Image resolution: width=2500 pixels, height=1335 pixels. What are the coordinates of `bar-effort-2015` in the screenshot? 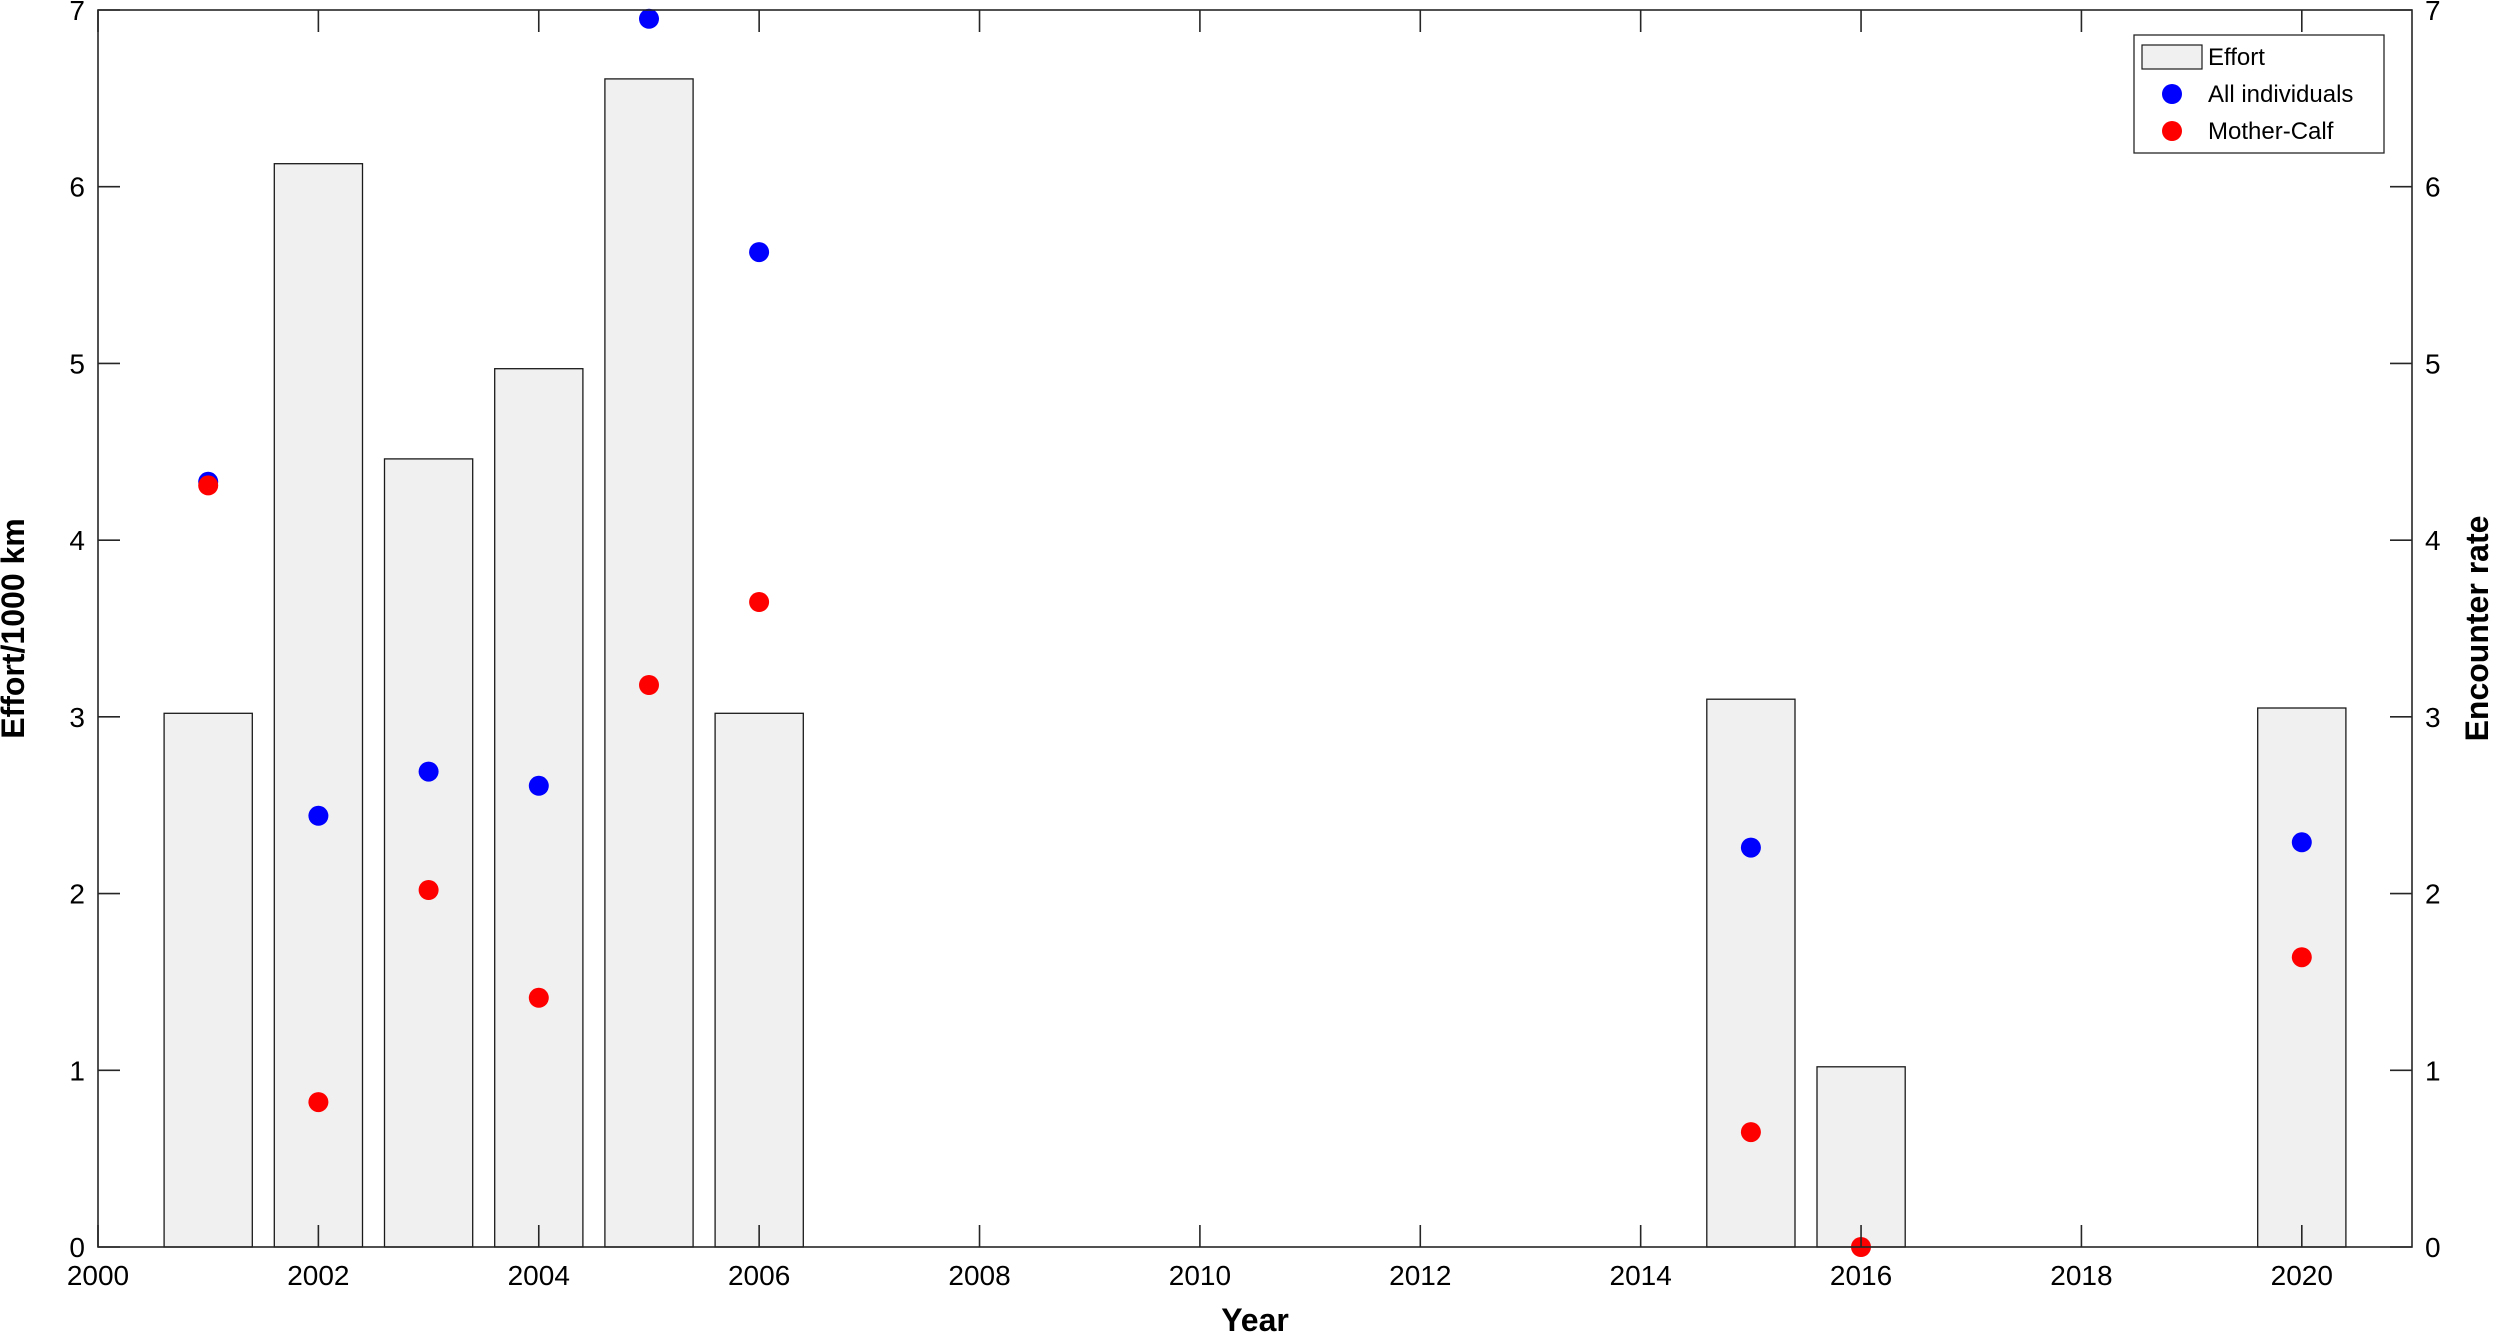 It's located at (1751, 973).